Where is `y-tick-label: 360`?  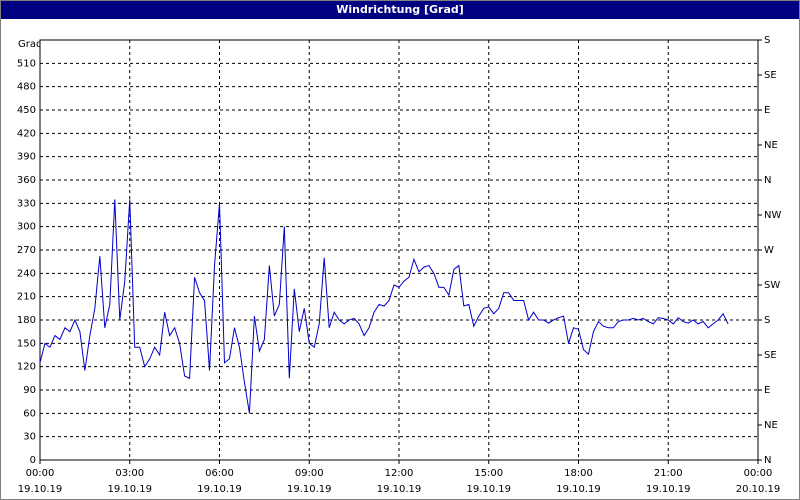
y-tick-label: 360 is located at coordinates (26, 180).